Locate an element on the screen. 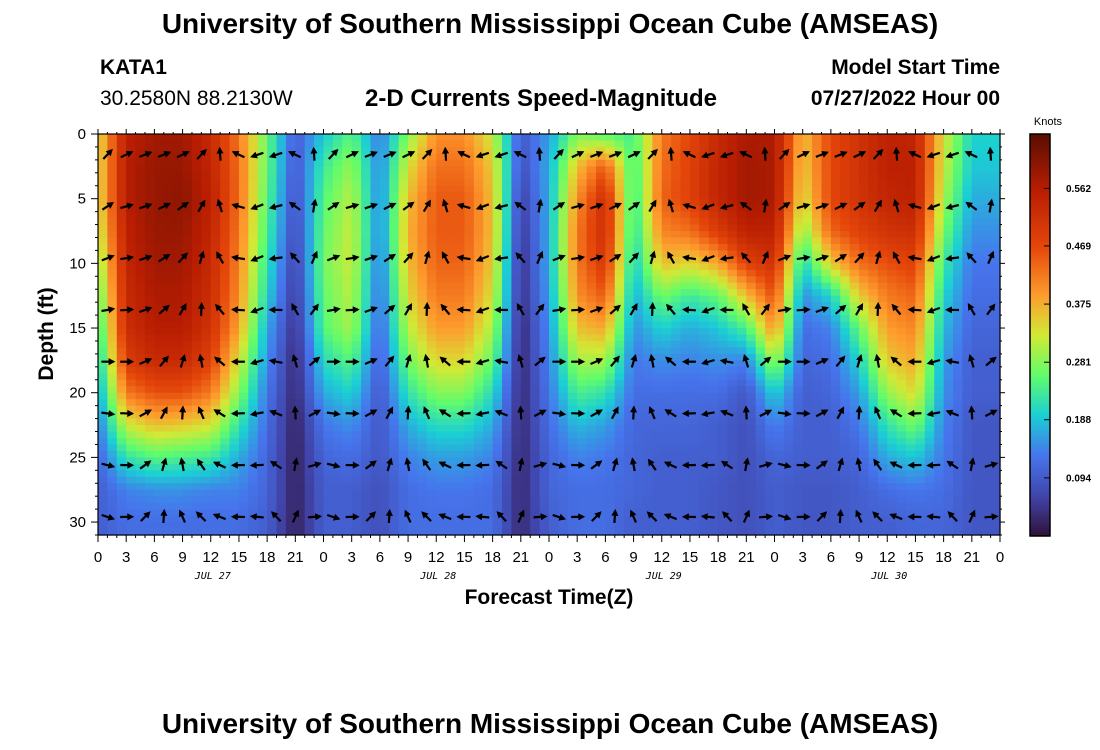 The image size is (1100, 750). station-id: KATA1 is located at coordinates (133, 67).